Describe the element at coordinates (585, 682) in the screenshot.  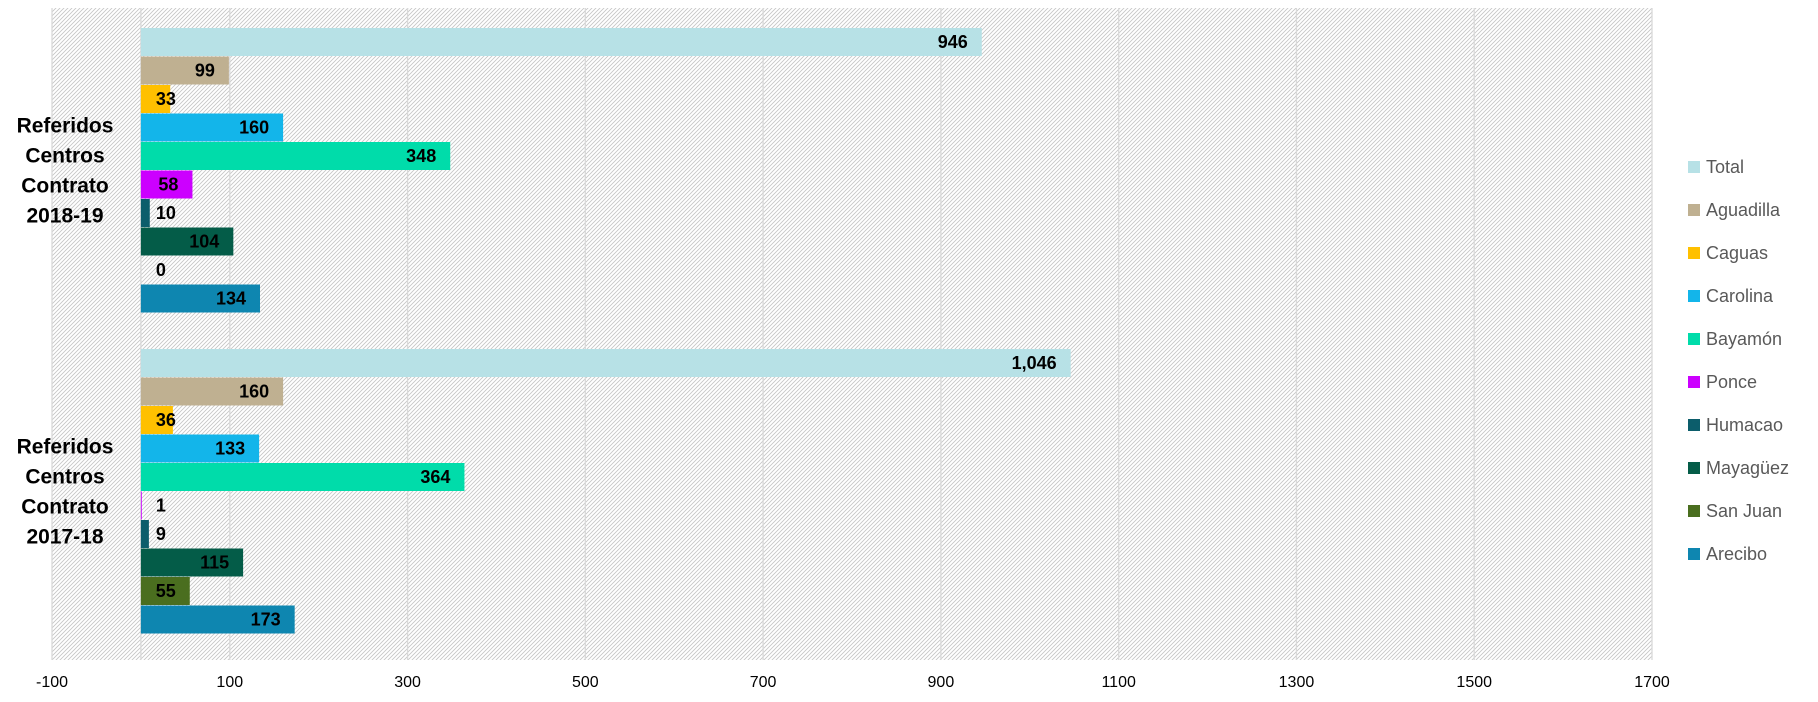
I see `x-tick-label: 500` at that location.